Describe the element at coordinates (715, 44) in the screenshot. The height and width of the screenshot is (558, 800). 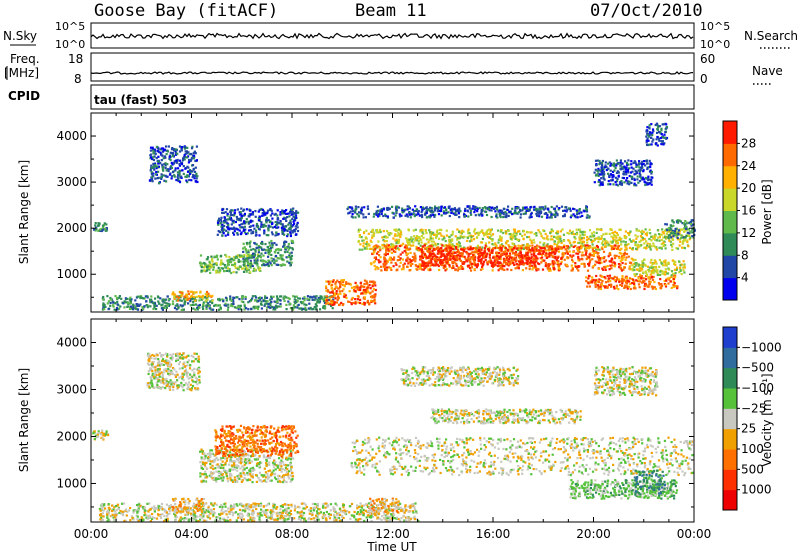
I see `nsearch-tick-bottom: 10^0` at that location.